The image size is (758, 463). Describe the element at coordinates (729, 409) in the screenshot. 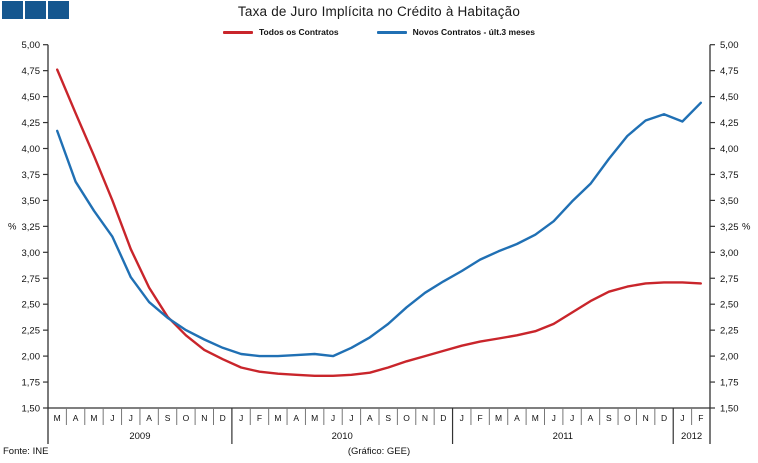

I see `y-tick-label-right: 1,50` at that location.